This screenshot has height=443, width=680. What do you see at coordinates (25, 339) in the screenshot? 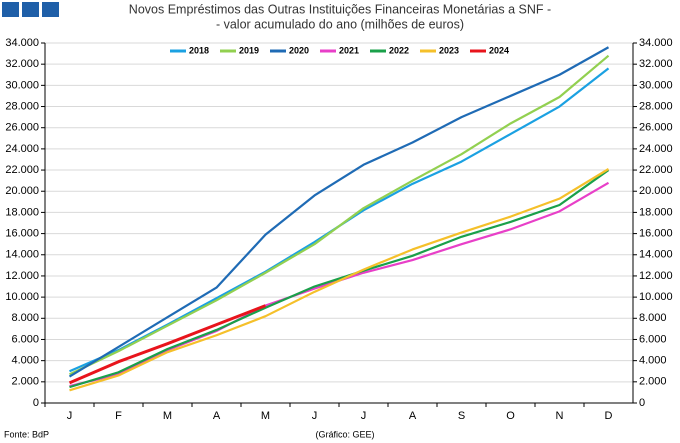
I see `y-tick-label: 6.000` at bounding box center [25, 339].